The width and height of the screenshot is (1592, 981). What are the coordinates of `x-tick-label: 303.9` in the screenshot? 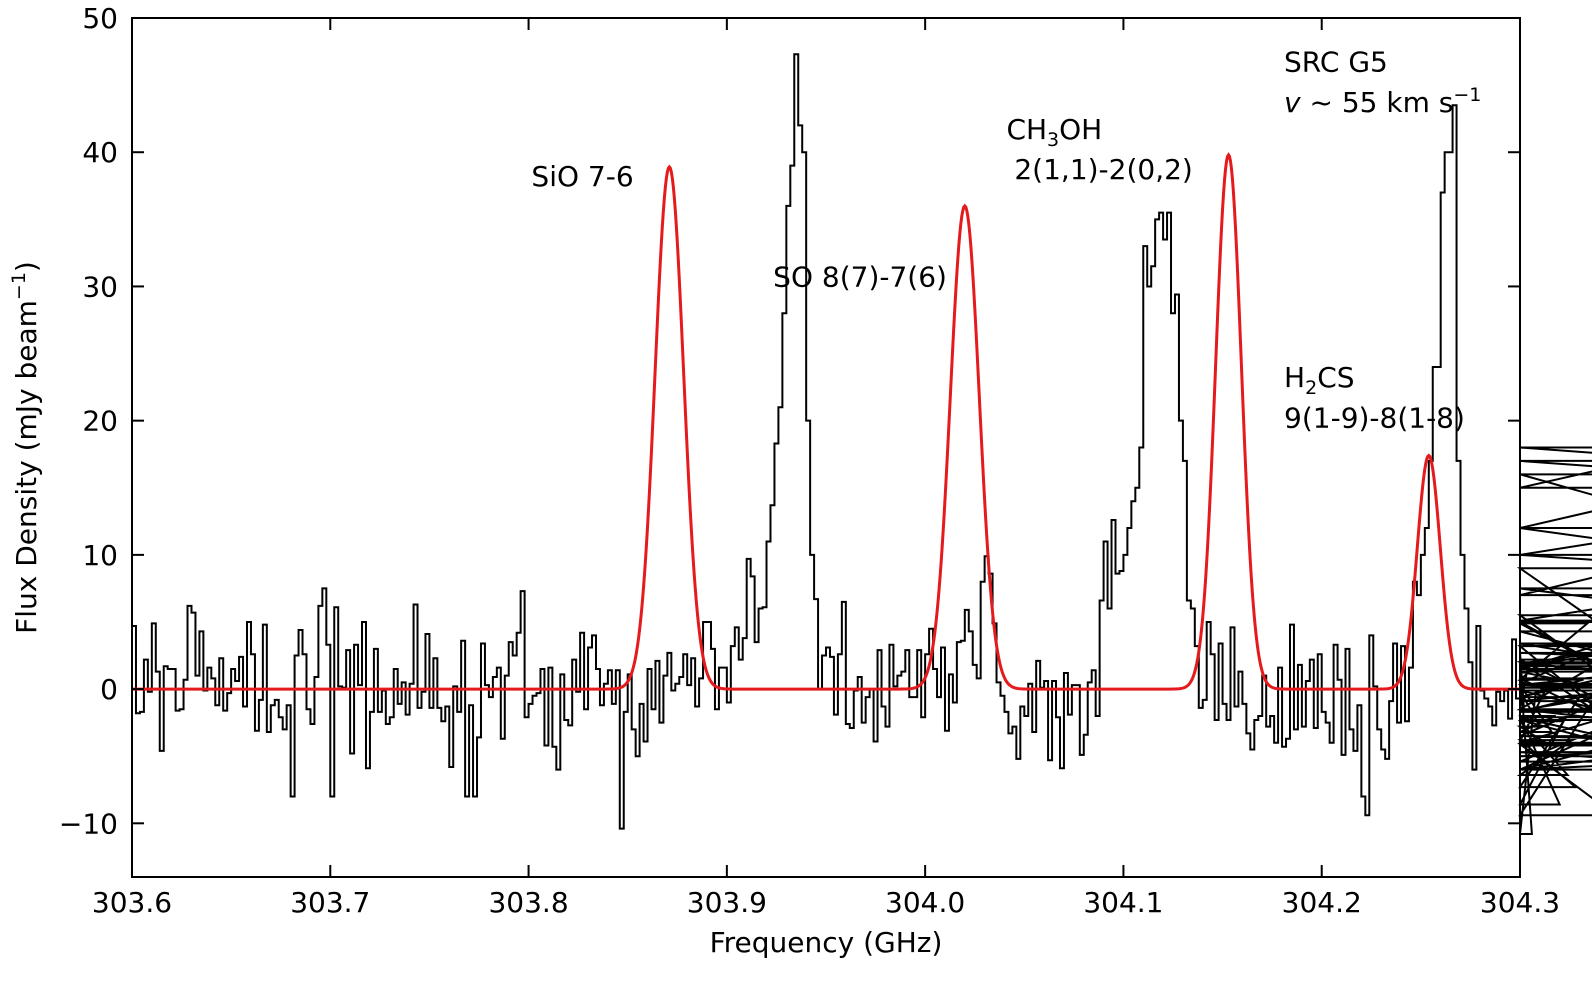 It's located at (727, 902).